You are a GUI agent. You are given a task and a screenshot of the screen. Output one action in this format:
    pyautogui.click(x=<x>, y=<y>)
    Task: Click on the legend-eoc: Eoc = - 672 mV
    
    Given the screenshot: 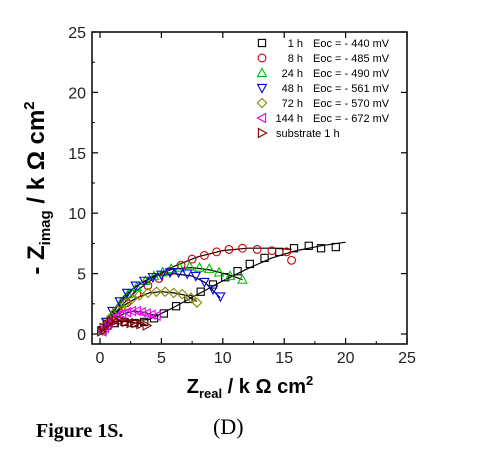 What is the action you would take?
    pyautogui.click(x=351, y=119)
    